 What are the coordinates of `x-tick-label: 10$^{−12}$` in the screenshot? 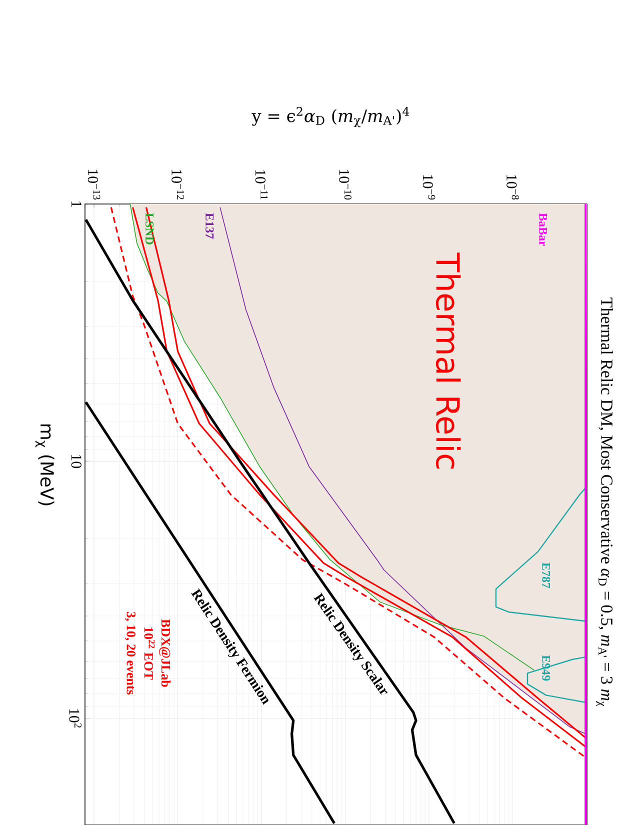 It's located at (178, 185).